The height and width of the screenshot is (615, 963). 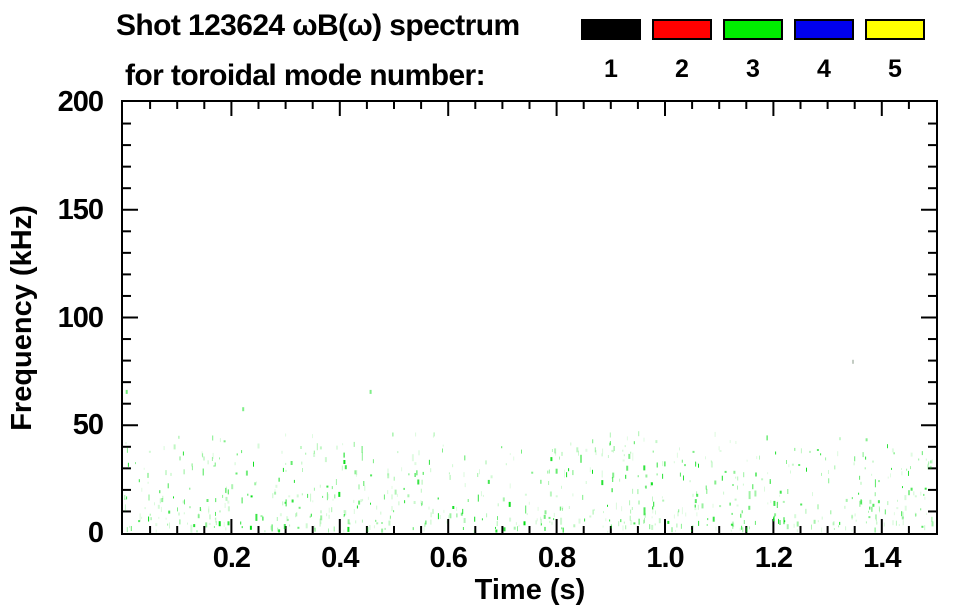 I want to click on x-tick-label-1.2: 1.2, so click(x=773, y=558).